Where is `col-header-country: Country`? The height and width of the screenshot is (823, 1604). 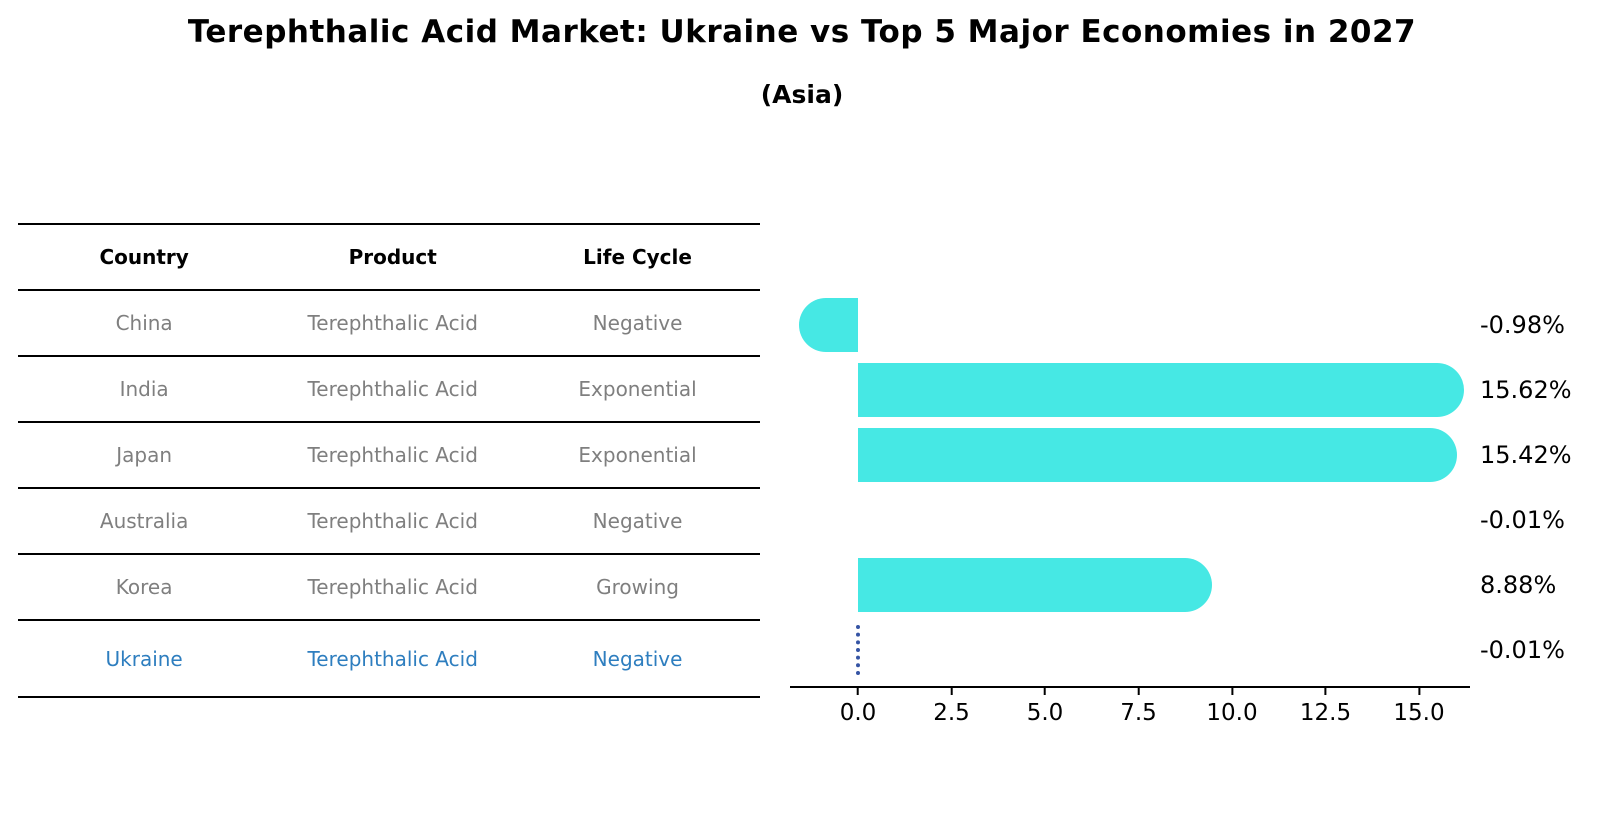 col-header-country: Country is located at coordinates (144, 257).